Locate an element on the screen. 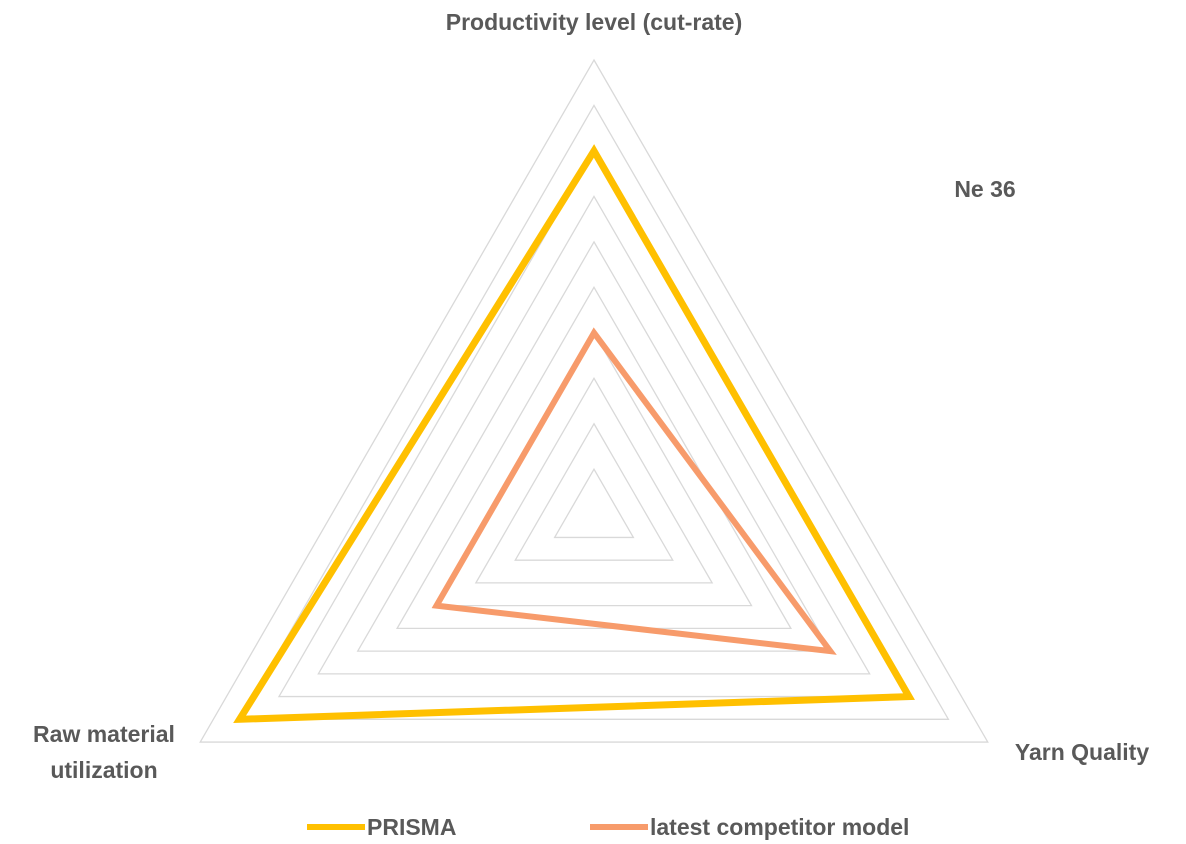 Image resolution: width=1186 pixels, height=844 pixels. axis-label: Raw material utilization is located at coordinates (104, 752).